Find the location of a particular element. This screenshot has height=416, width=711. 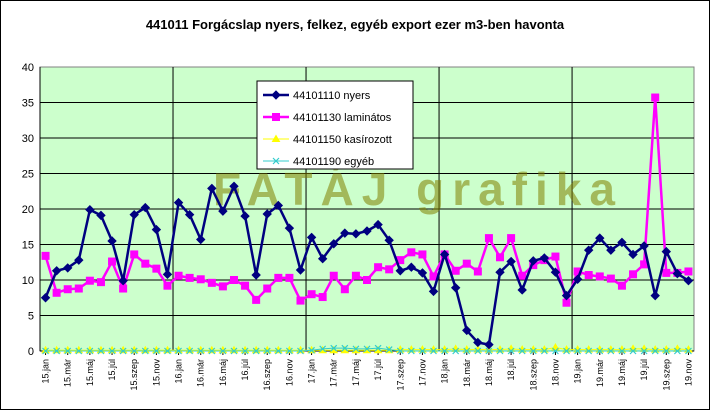

x-tick-label: 16.máj is located at coordinates (223, 372).